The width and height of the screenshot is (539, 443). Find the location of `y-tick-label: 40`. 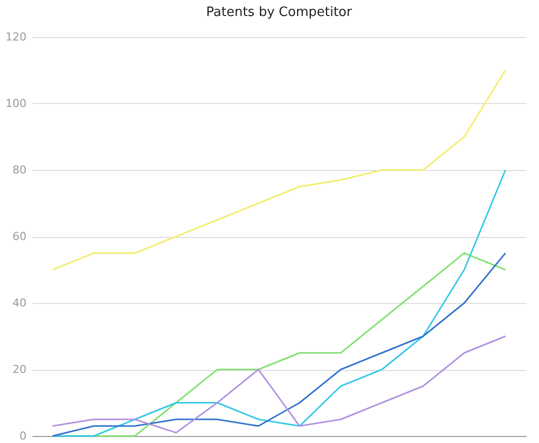

y-tick-label: 40 is located at coordinates (19, 303).